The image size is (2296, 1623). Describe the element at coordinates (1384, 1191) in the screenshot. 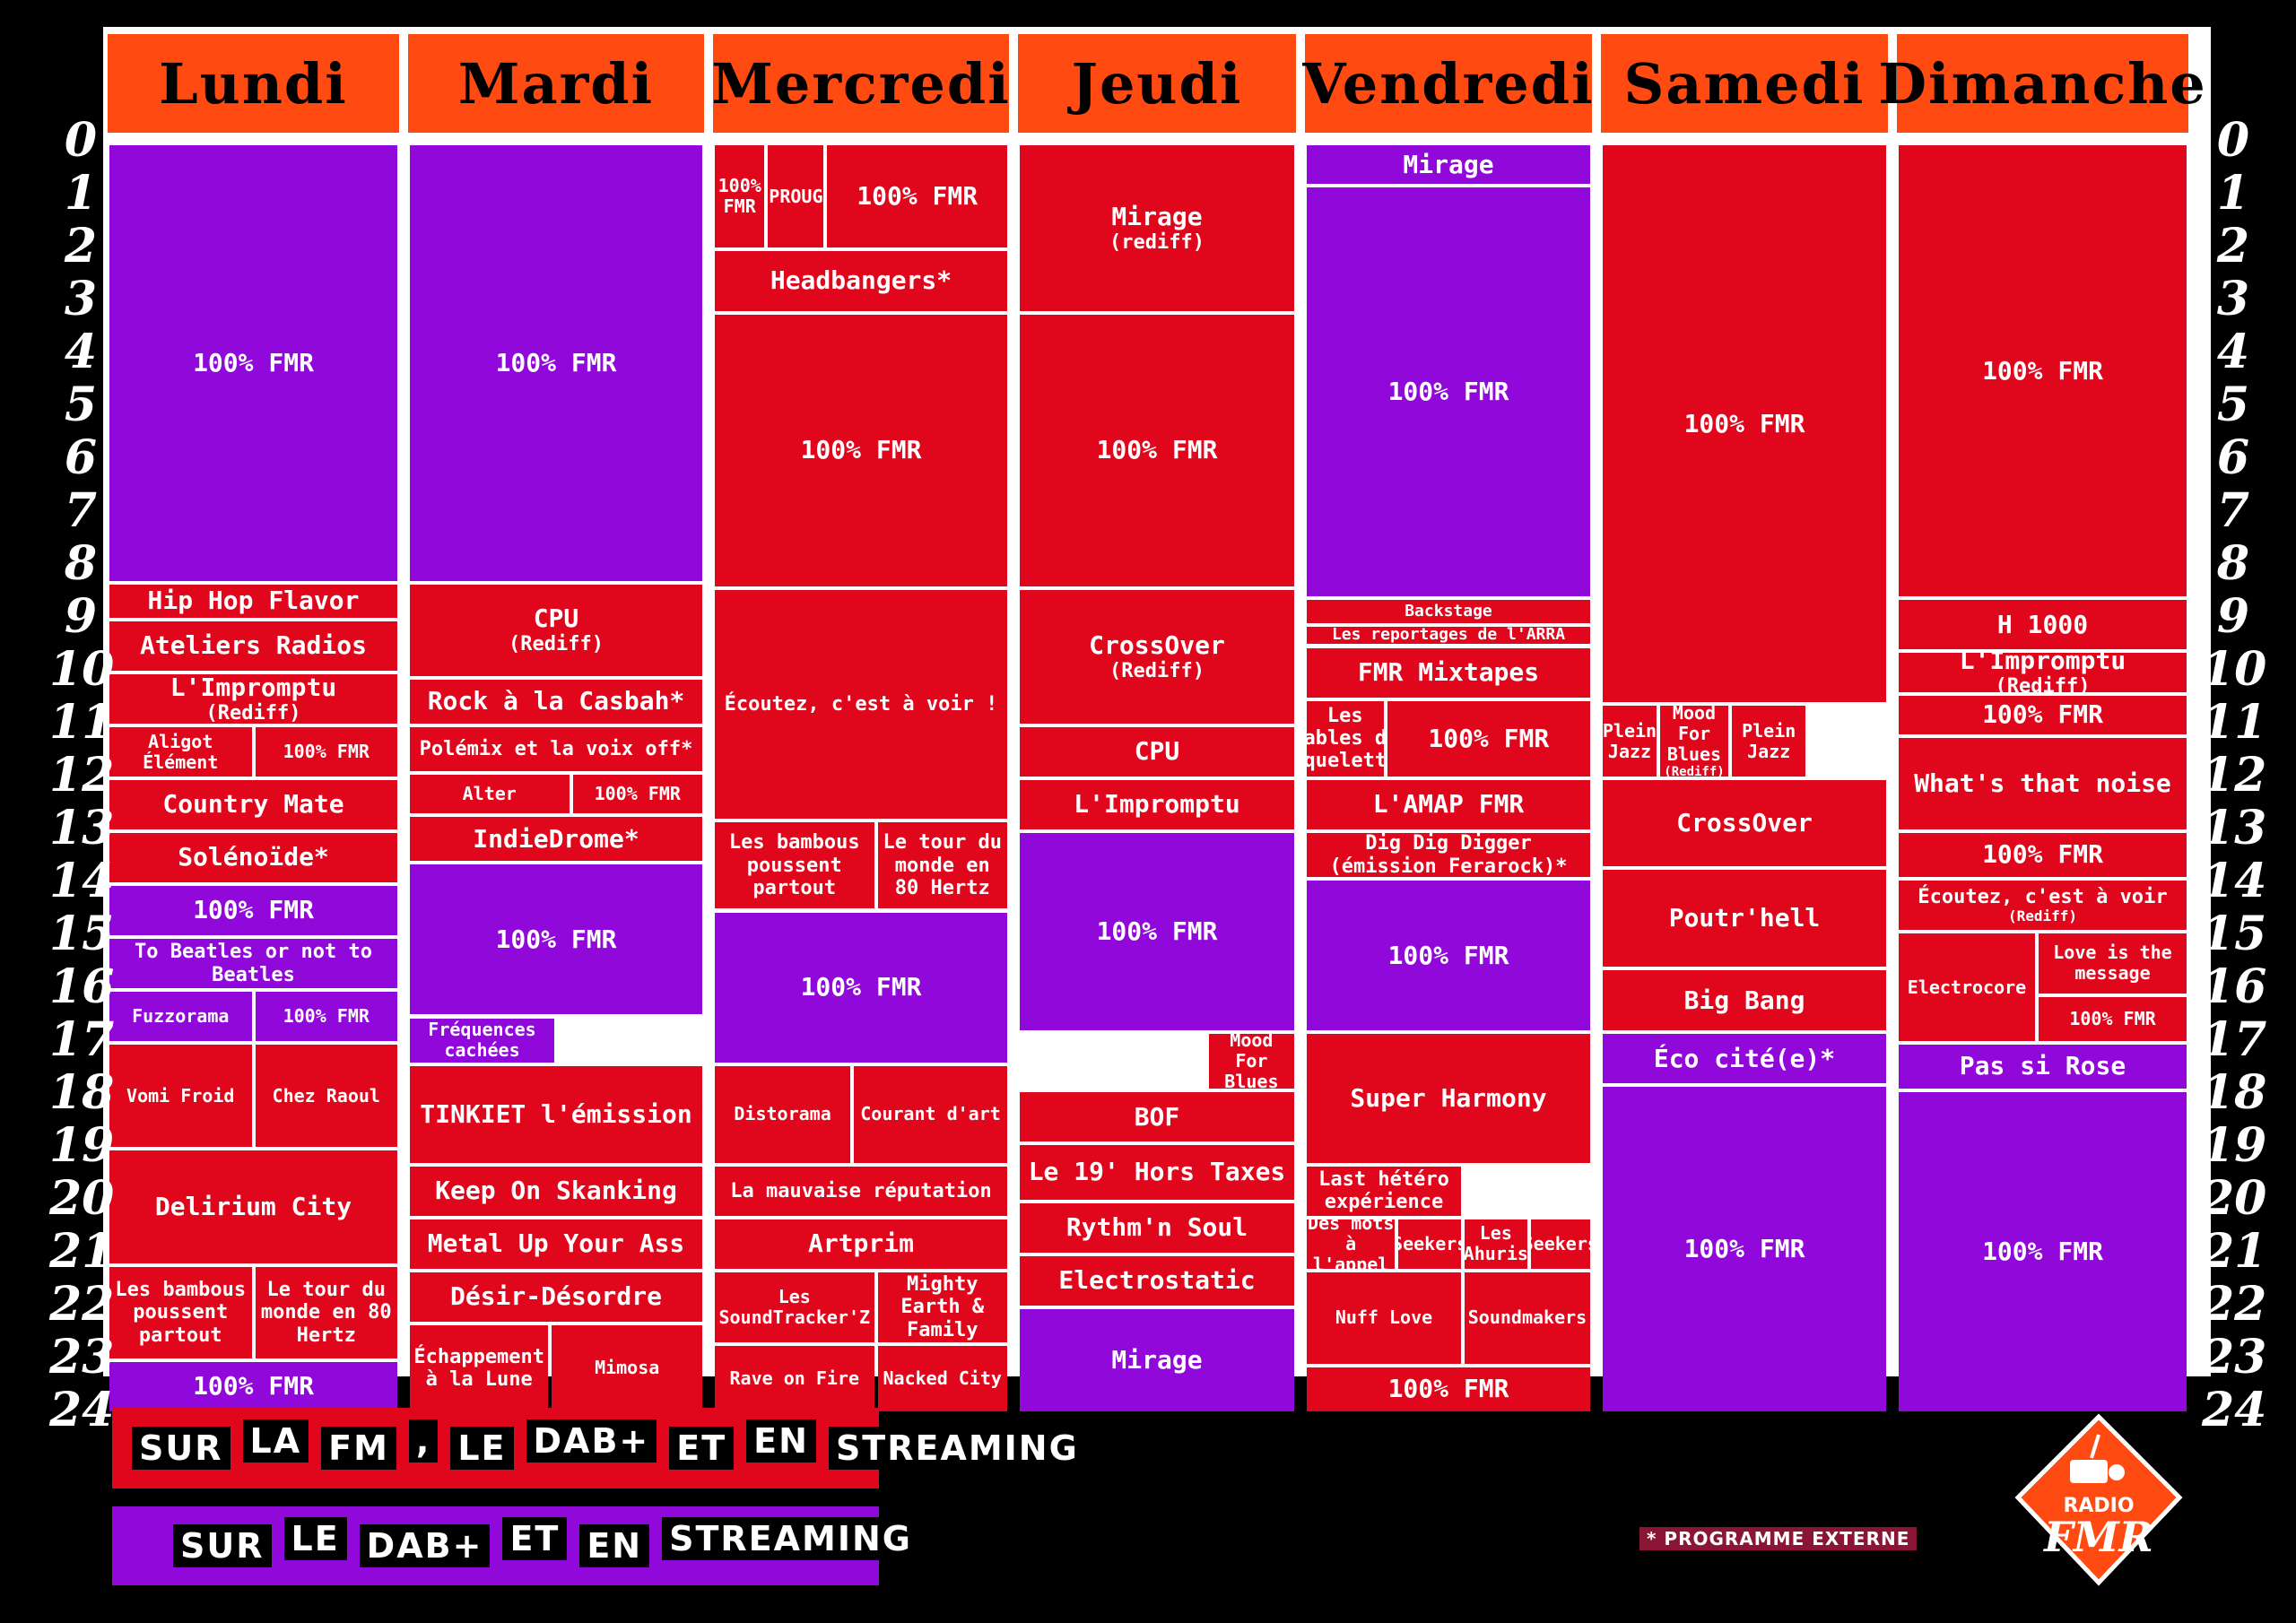

I see `program-vendredi-11: Last hétéro expérience` at that location.